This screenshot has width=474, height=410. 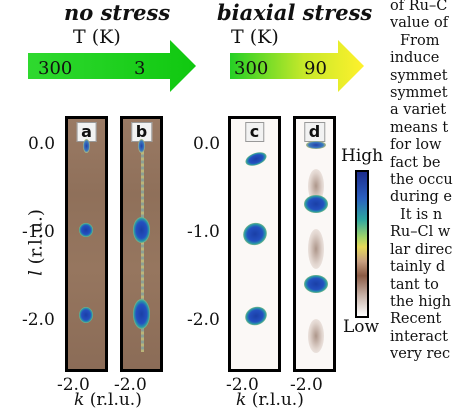 What do you see at coordinates (55, 68) in the screenshot?
I see `arrow-left-start-value: 300` at bounding box center [55, 68].